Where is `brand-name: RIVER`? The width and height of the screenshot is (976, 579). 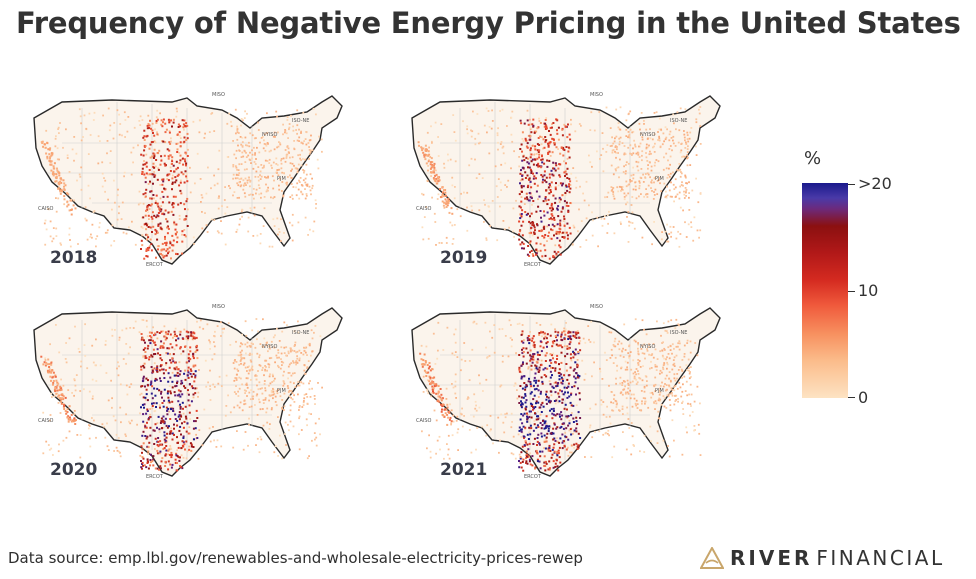
brand-name: RIVER is located at coordinates (771, 558).